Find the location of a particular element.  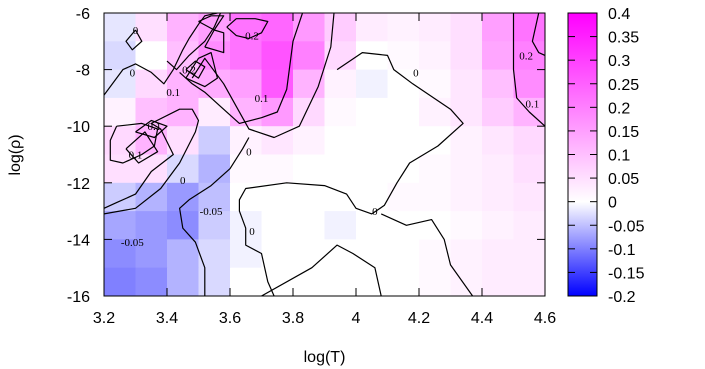

colorbar-tick-label: 0.3 is located at coordinates (619, 61).